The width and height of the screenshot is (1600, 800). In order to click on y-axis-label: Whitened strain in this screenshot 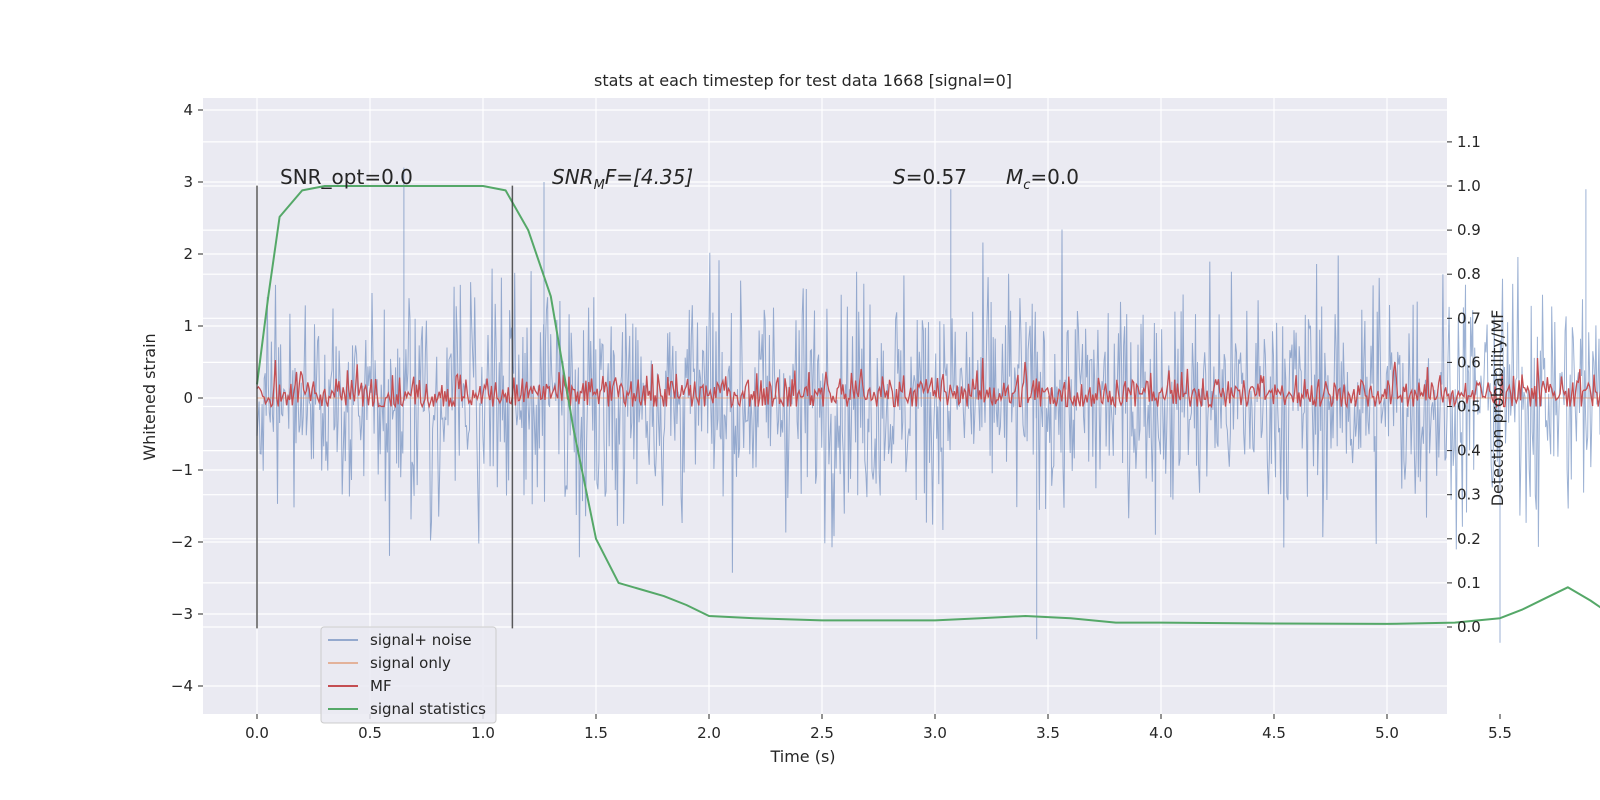, I will do `click(149, 396)`.